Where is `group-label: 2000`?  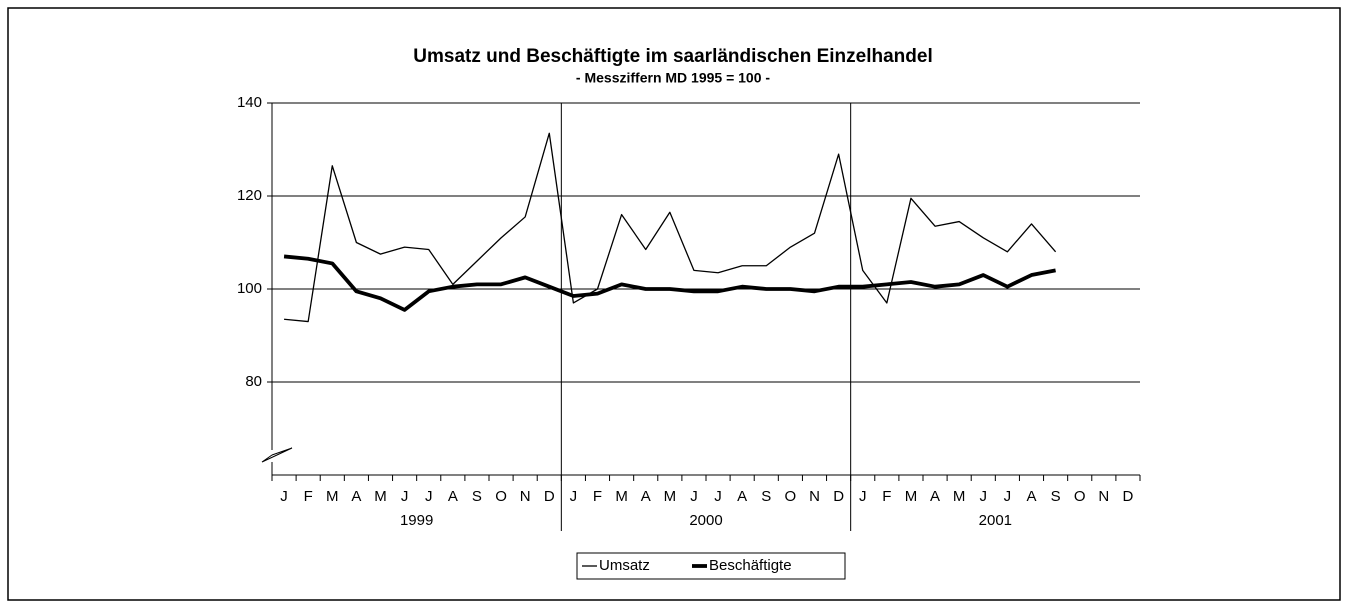
group-label: 2000 is located at coordinates (705, 520).